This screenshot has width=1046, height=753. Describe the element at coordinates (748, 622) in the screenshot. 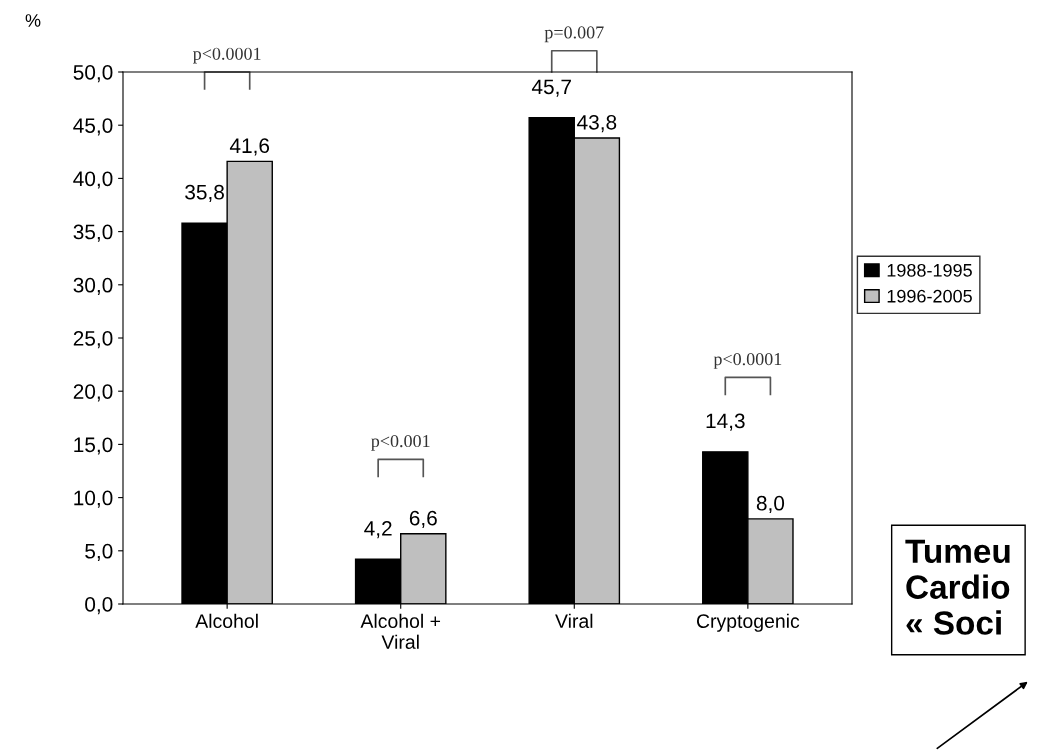

I see `x-tick-label: Cryptogenic` at that location.